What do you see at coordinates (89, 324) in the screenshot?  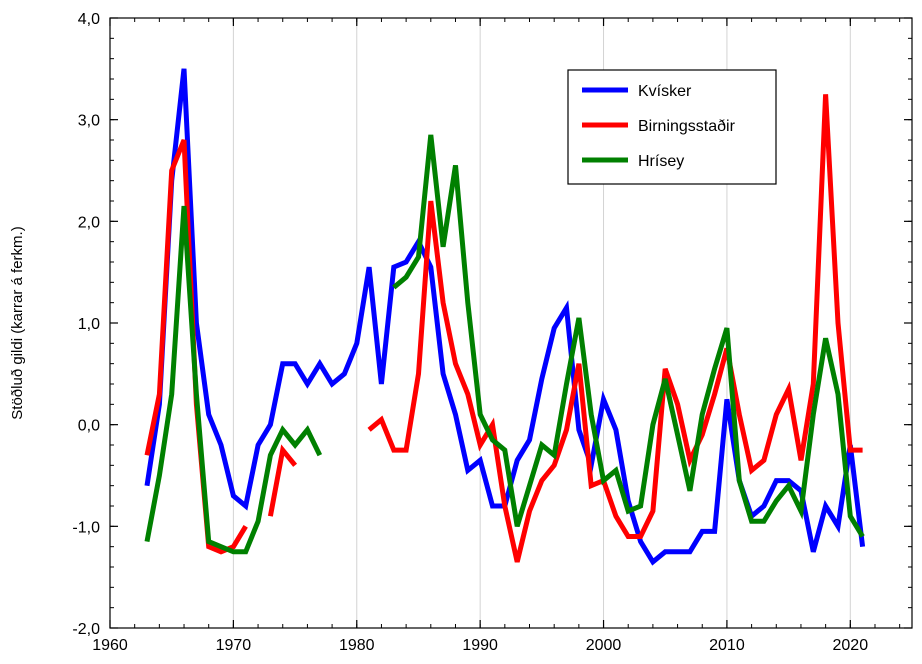 I see `y-tick-label: 1,0` at bounding box center [89, 324].